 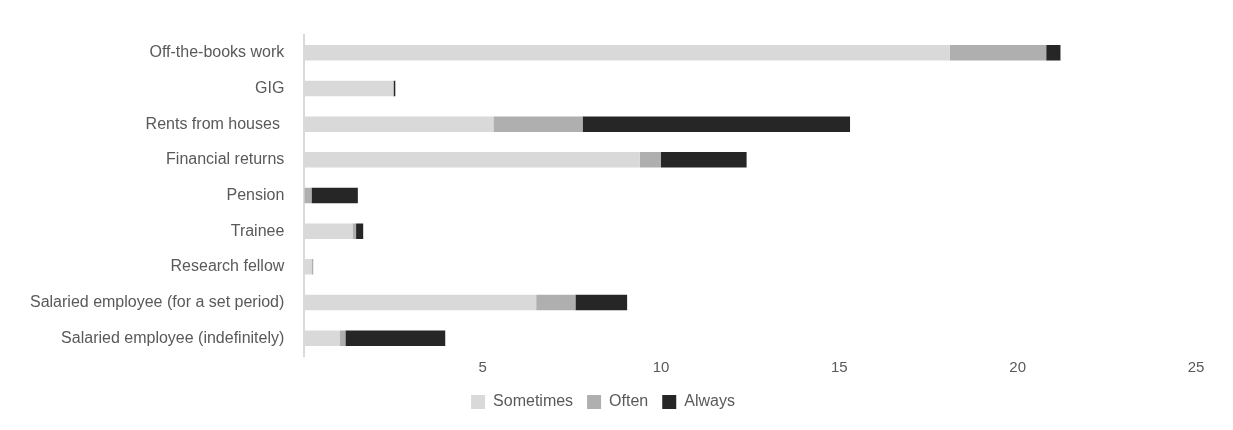 I want to click on x-tick-label: 20, so click(x=1018, y=367).